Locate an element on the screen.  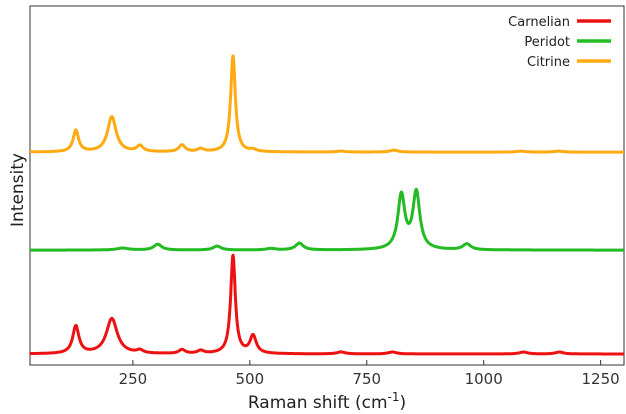
x-axis-label-main: Raman shift (cm is located at coordinates (318, 403).